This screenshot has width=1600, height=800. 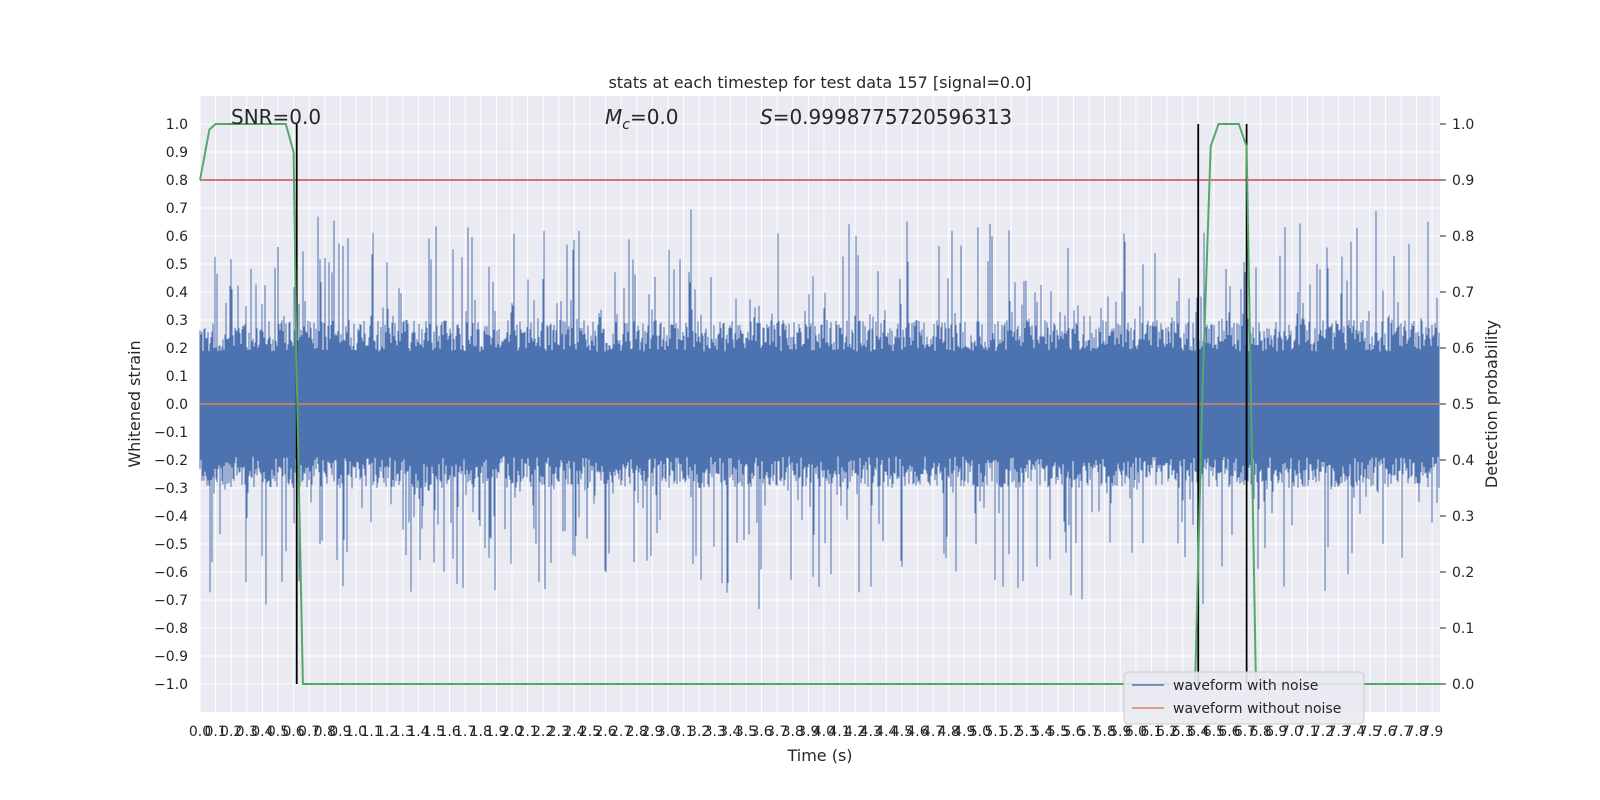 What do you see at coordinates (171, 657) in the screenshot?
I see `y-tick-label: −0.9` at bounding box center [171, 657].